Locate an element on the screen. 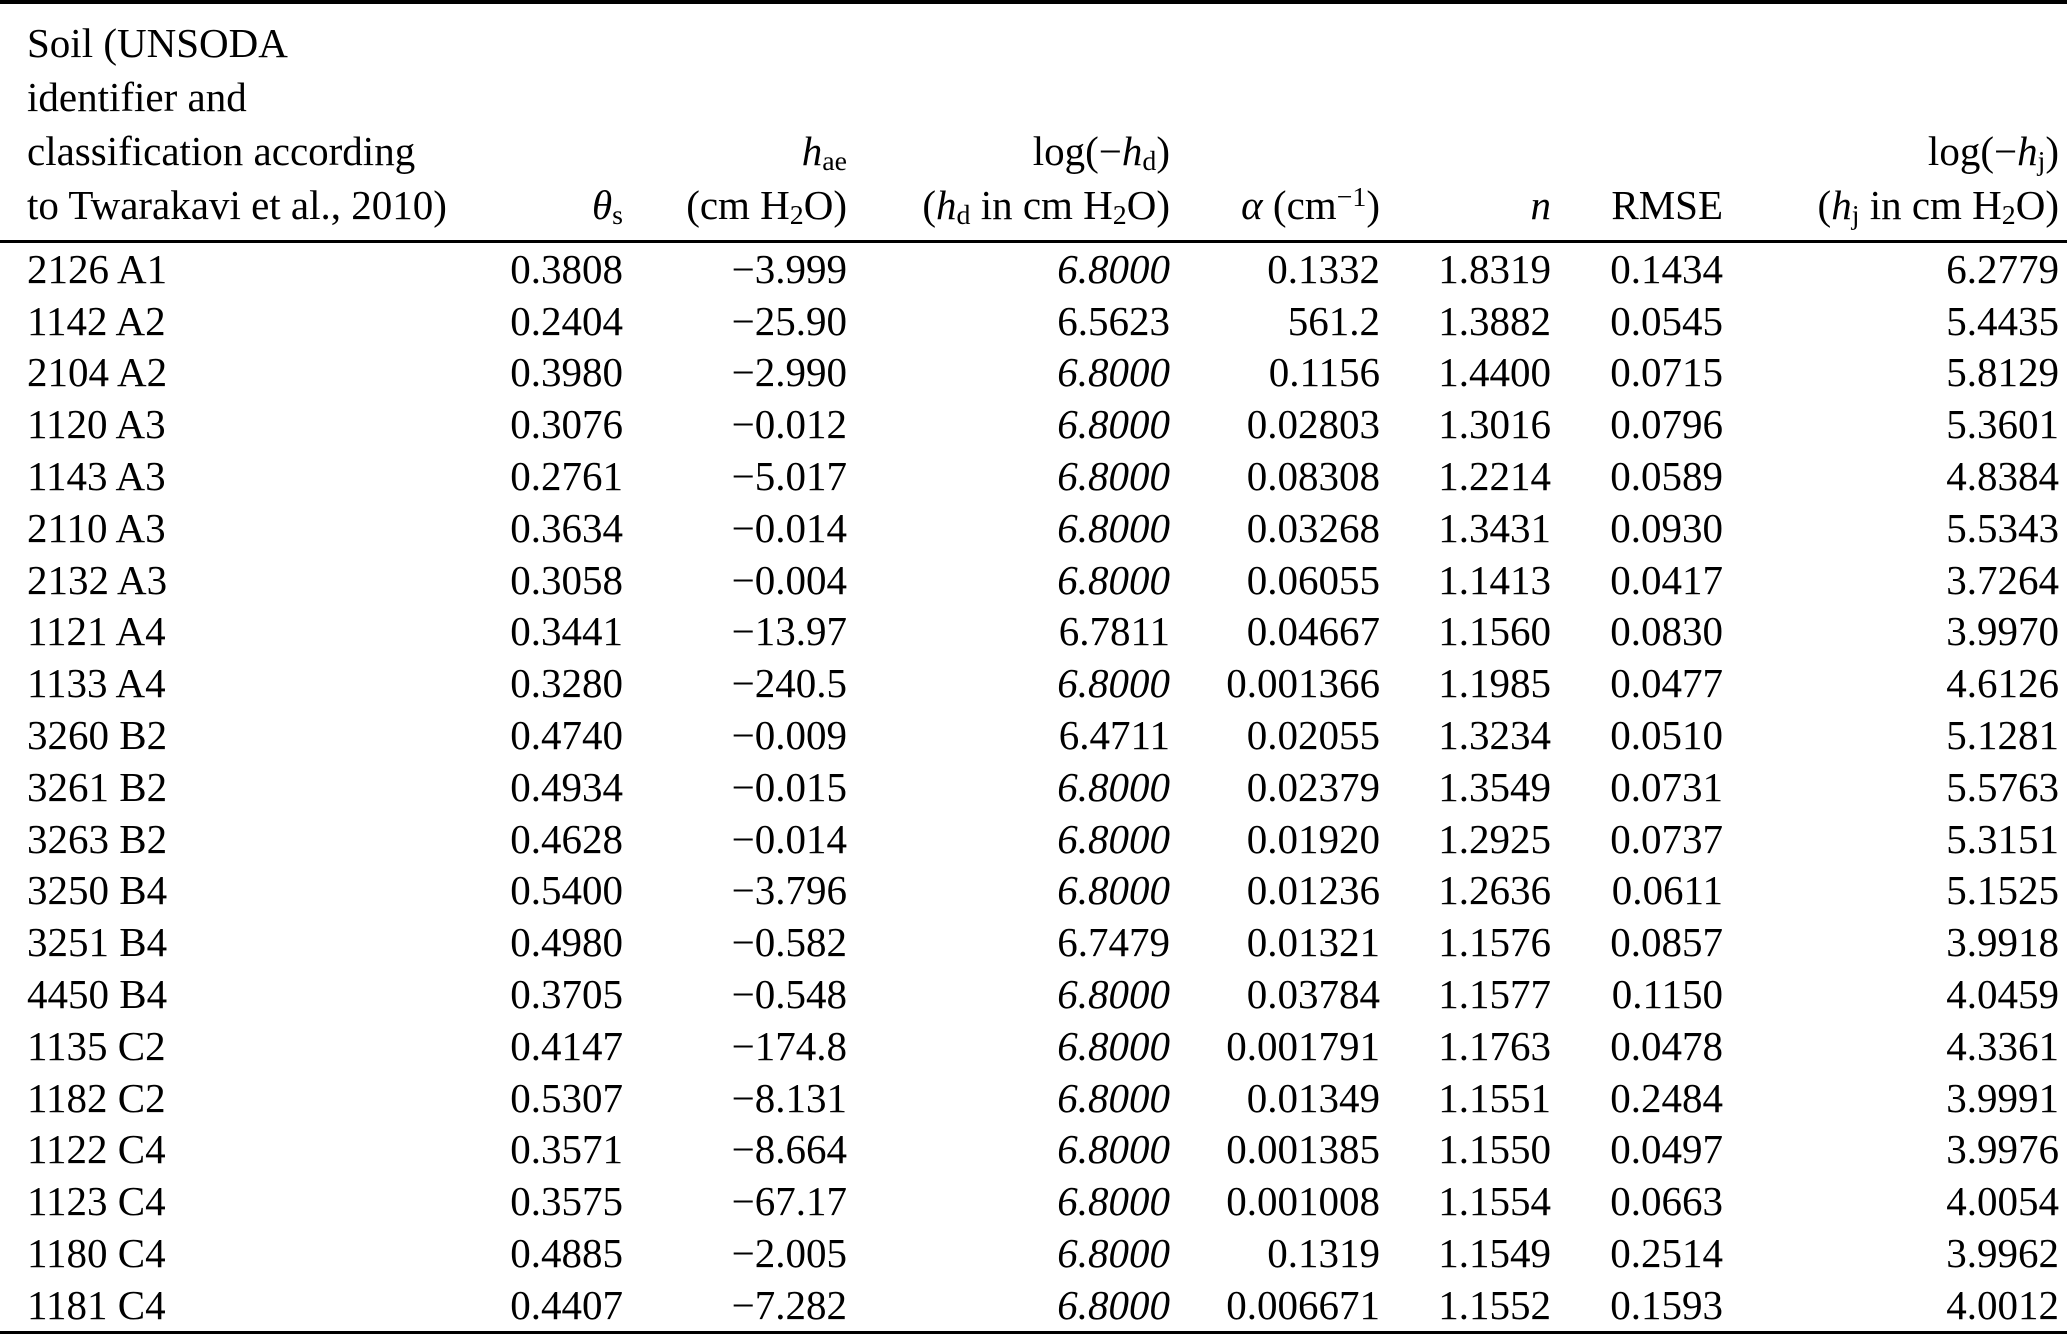 This screenshot has height=1339, width=2067. theta-s-value: 0.4885 is located at coordinates (566, 1253).